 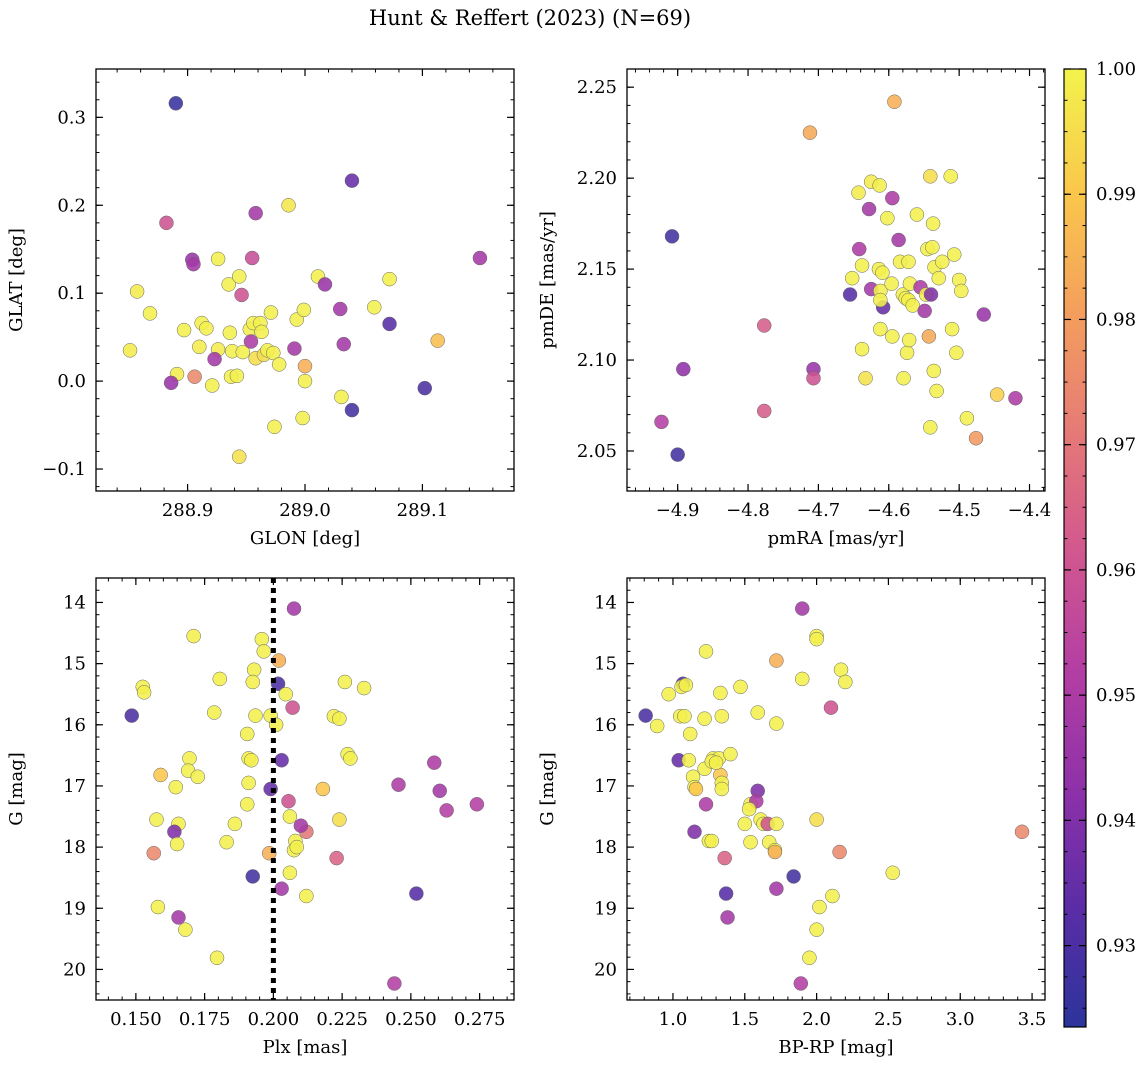 I want to click on y-tick-label: 14, so click(x=605, y=602).